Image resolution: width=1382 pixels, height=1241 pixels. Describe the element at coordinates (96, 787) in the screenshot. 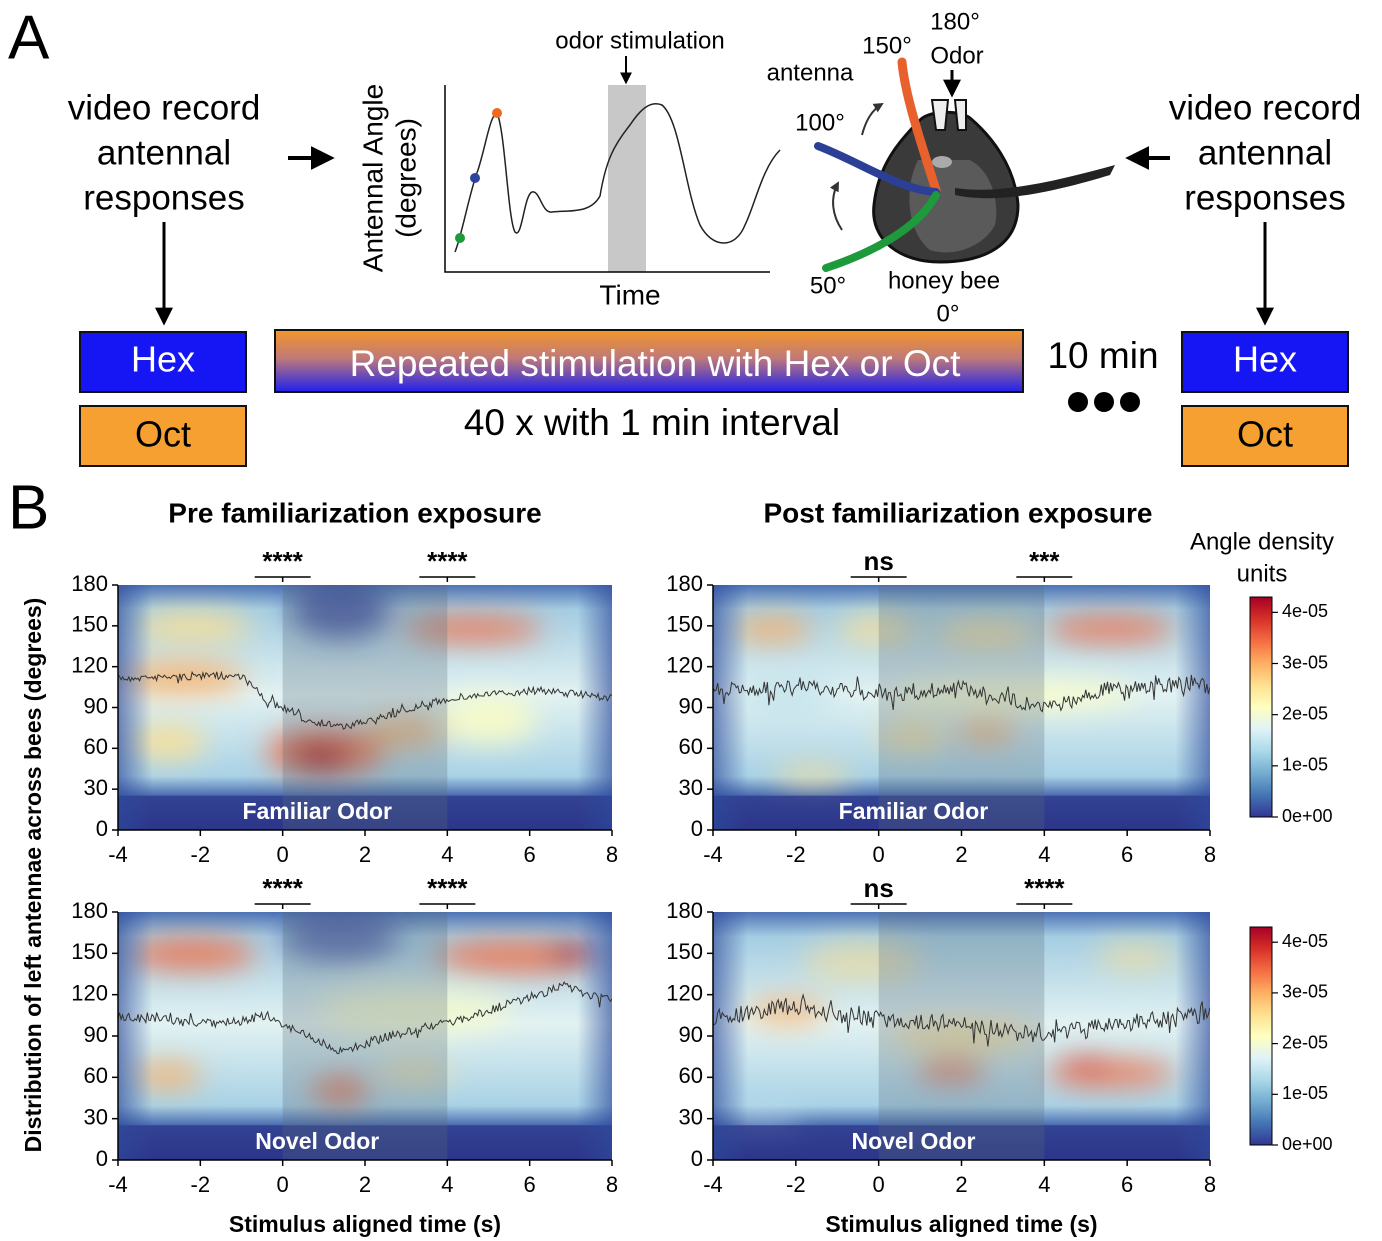

I see `y-tick-label: 30` at that location.